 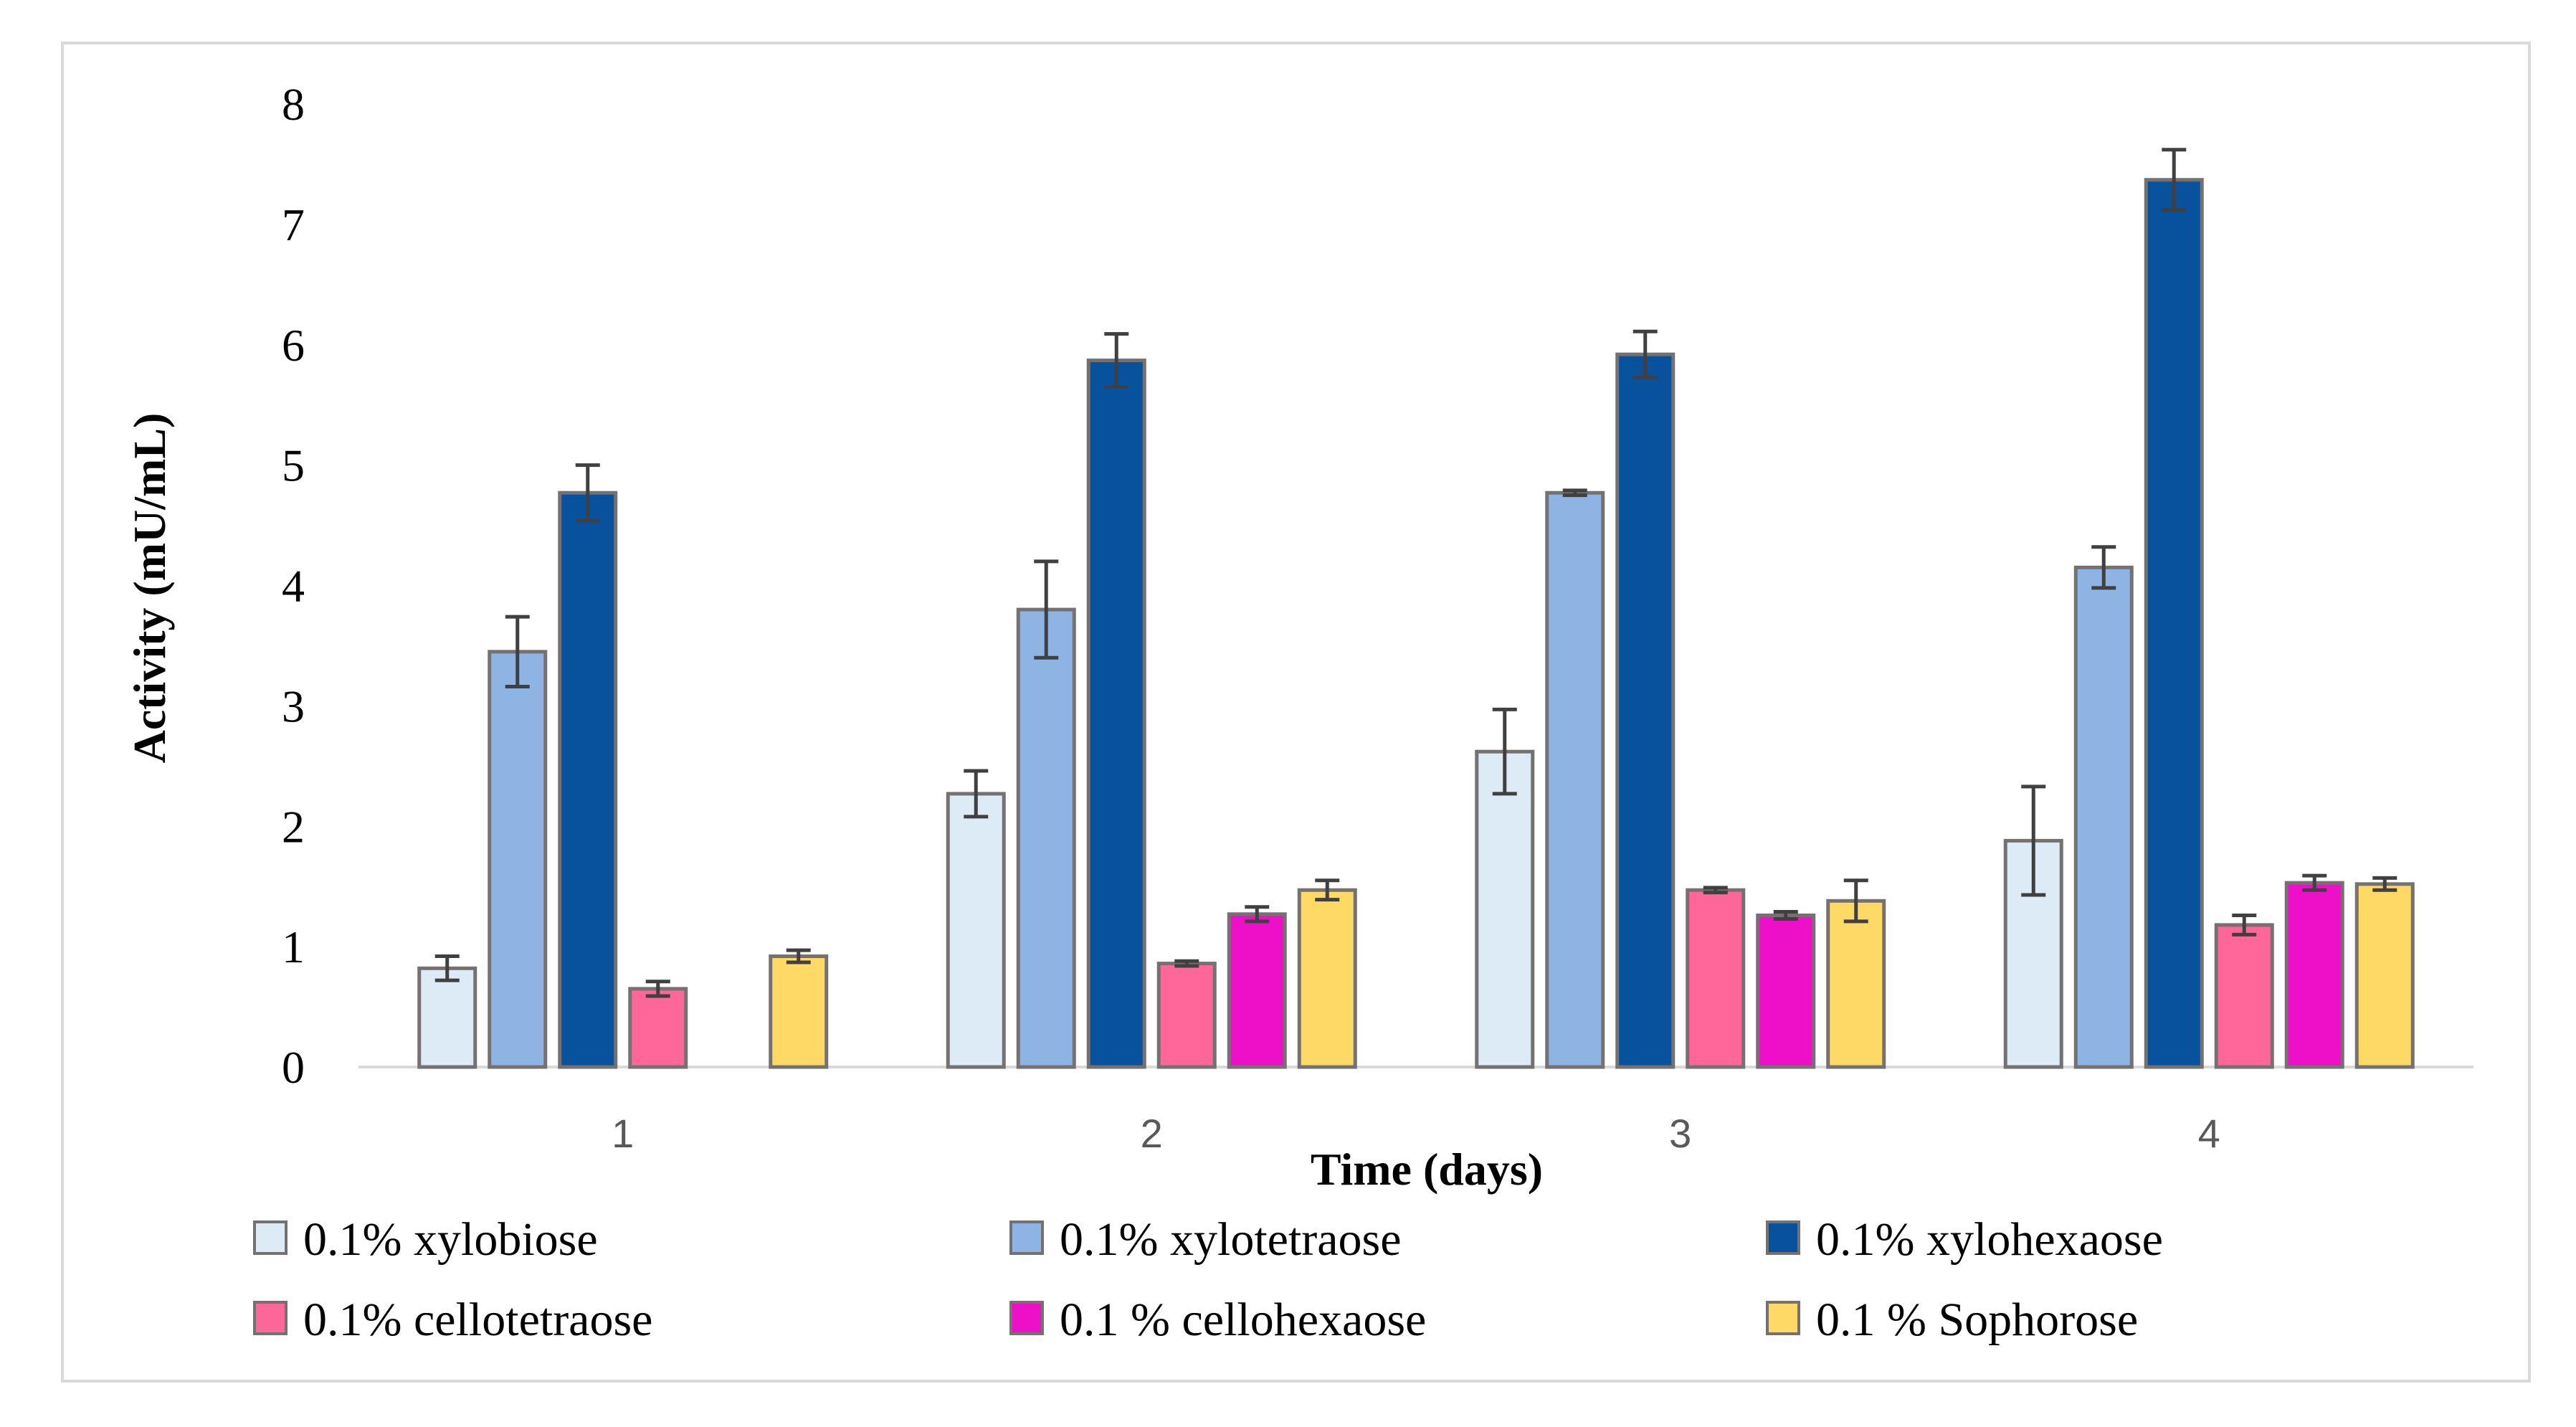 I want to click on y-axis-ticks: 0 1 2 3 4 5 6 7 8, so click(x=294, y=586).